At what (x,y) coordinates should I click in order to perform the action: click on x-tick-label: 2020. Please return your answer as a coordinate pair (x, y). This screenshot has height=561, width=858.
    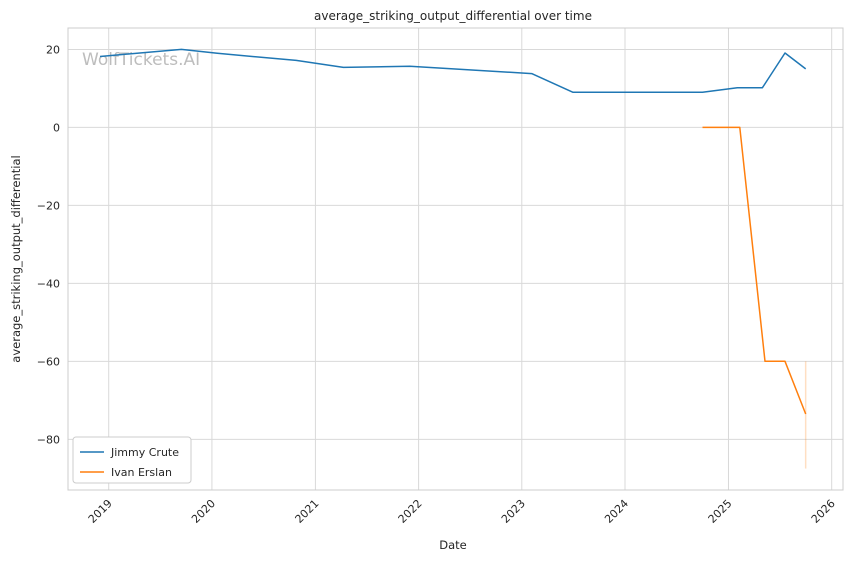
    Looking at the image, I should click on (203, 511).